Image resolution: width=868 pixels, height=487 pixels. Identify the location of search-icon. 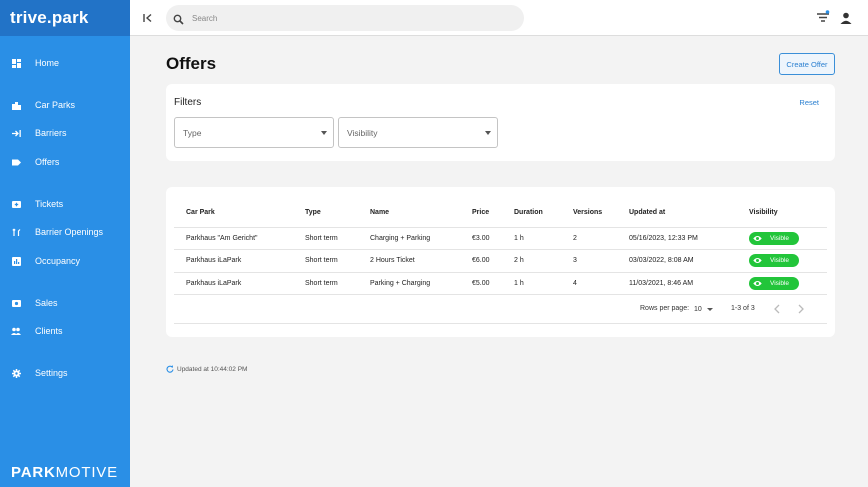
(179, 18).